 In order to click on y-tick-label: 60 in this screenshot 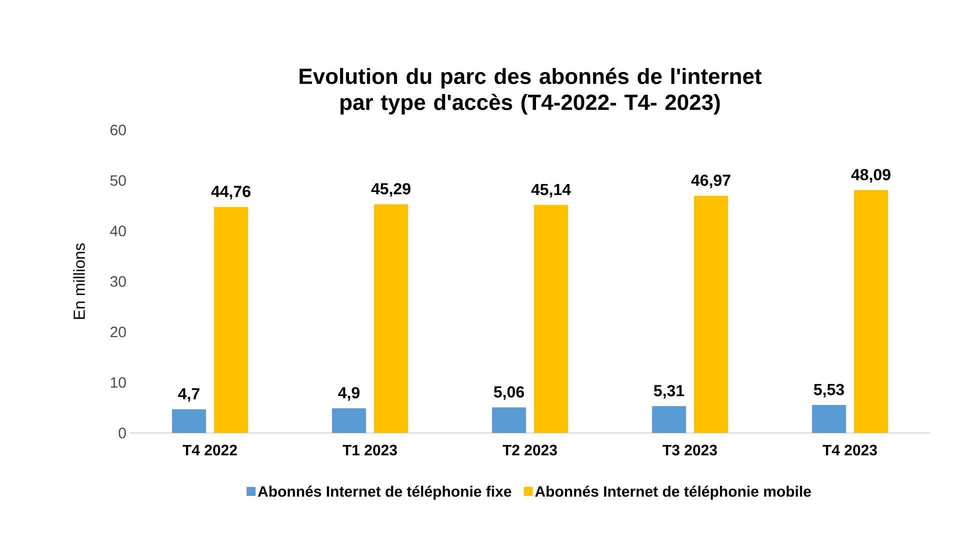, I will do `click(118, 130)`.